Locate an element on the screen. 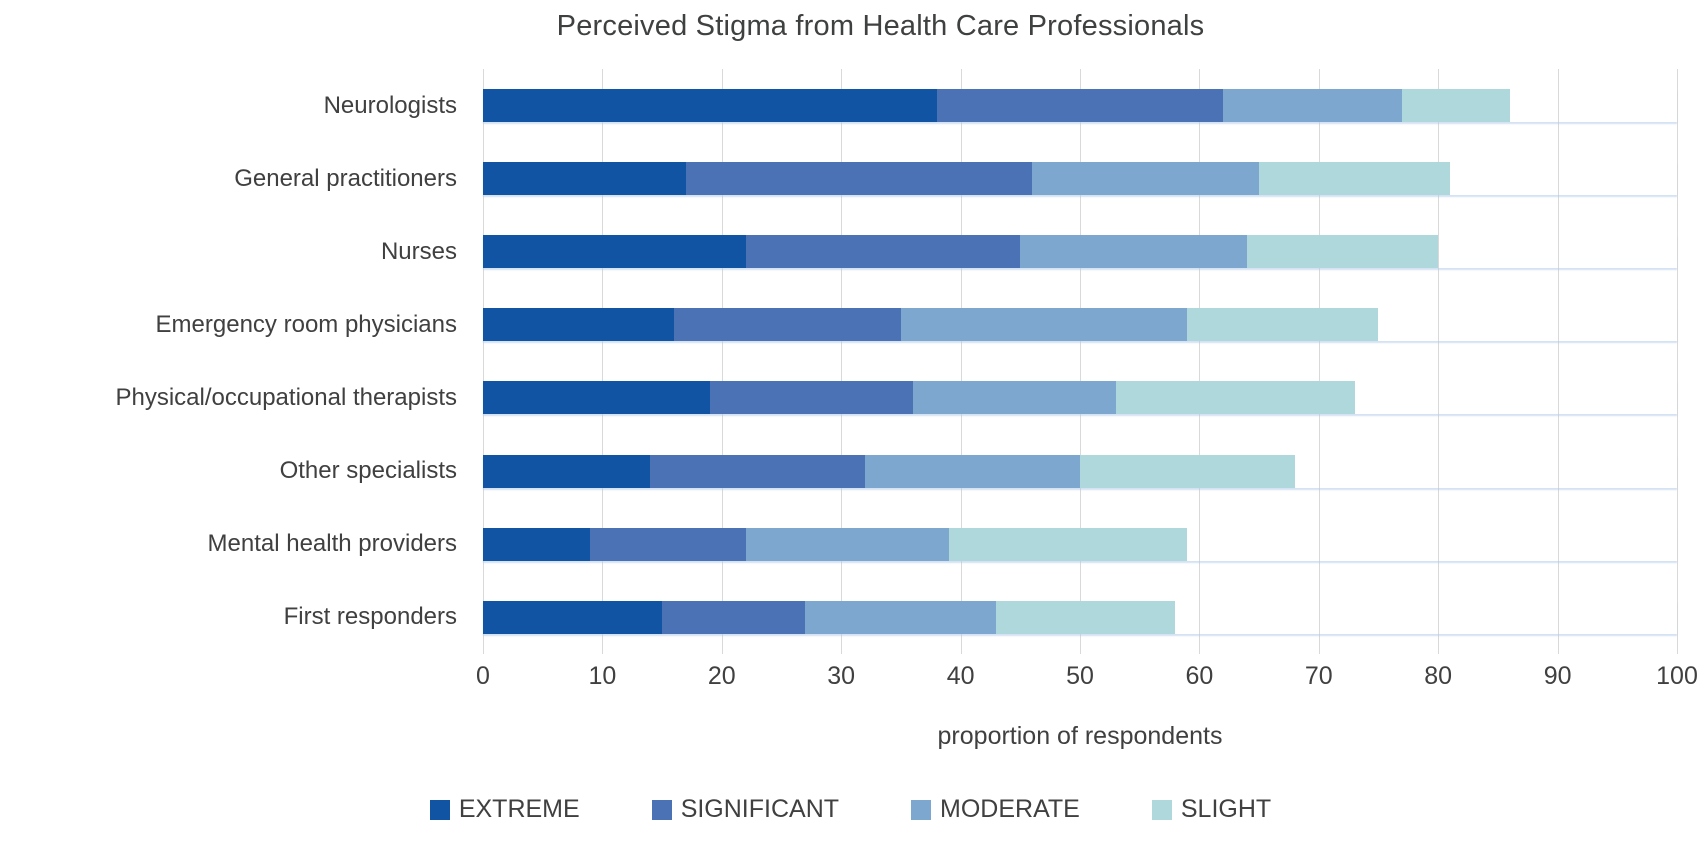 The height and width of the screenshot is (857, 1701). legend-label: SLIGHT is located at coordinates (1226, 809).